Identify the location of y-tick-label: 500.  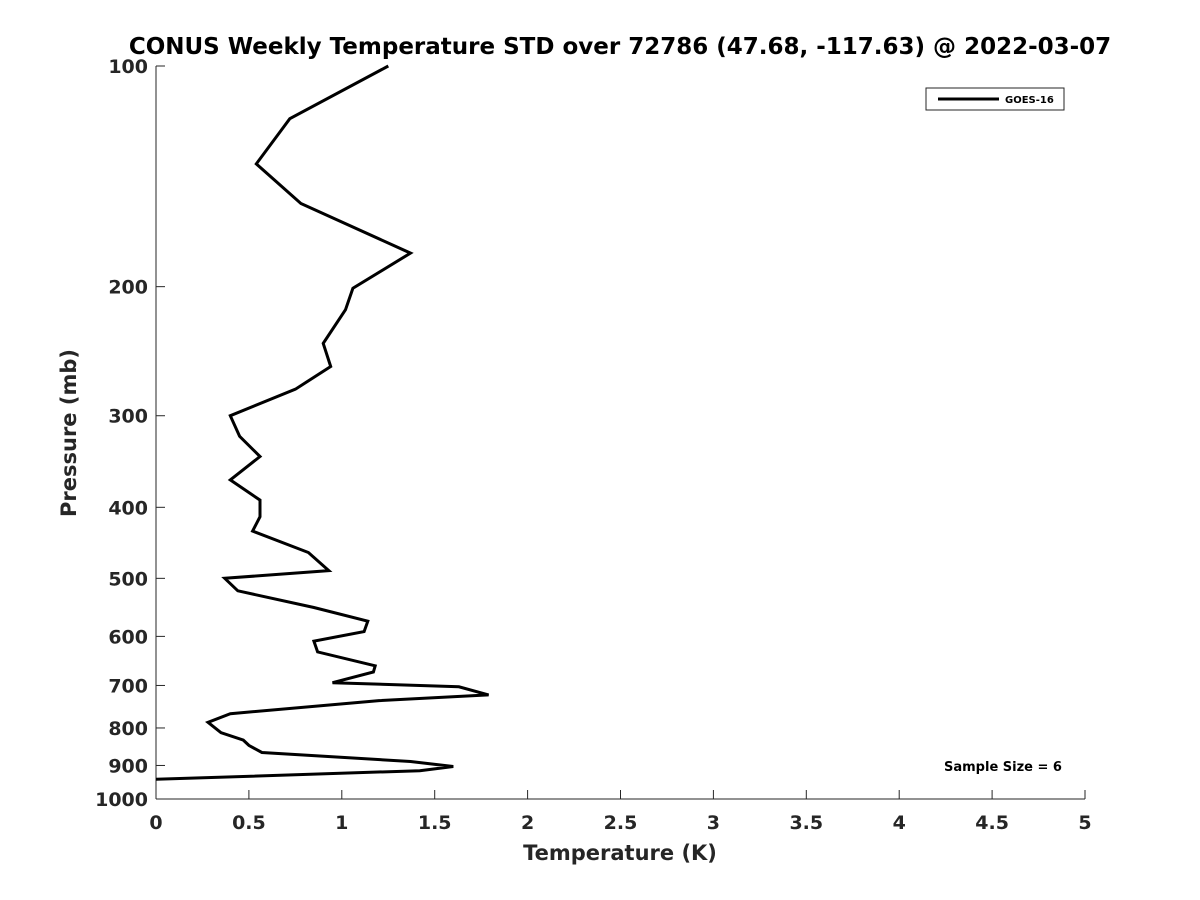
(128, 579).